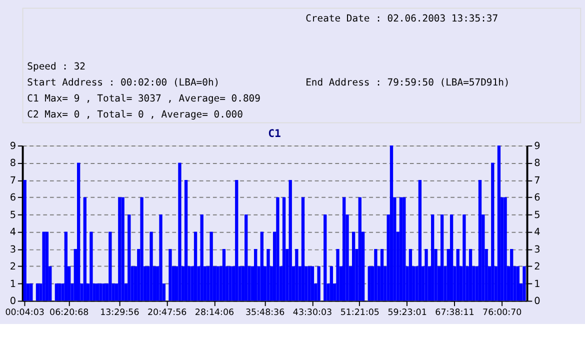 Image resolution: width=585 pixels, height=343 pixels. I want to click on y-tick-label: 0, so click(13, 302).